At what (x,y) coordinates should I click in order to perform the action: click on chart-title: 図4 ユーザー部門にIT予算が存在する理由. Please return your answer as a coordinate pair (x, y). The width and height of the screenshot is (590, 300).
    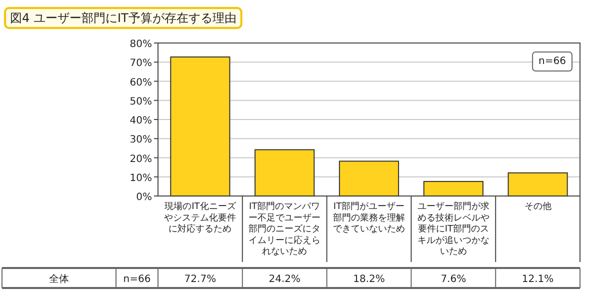
    Looking at the image, I should click on (123, 18).